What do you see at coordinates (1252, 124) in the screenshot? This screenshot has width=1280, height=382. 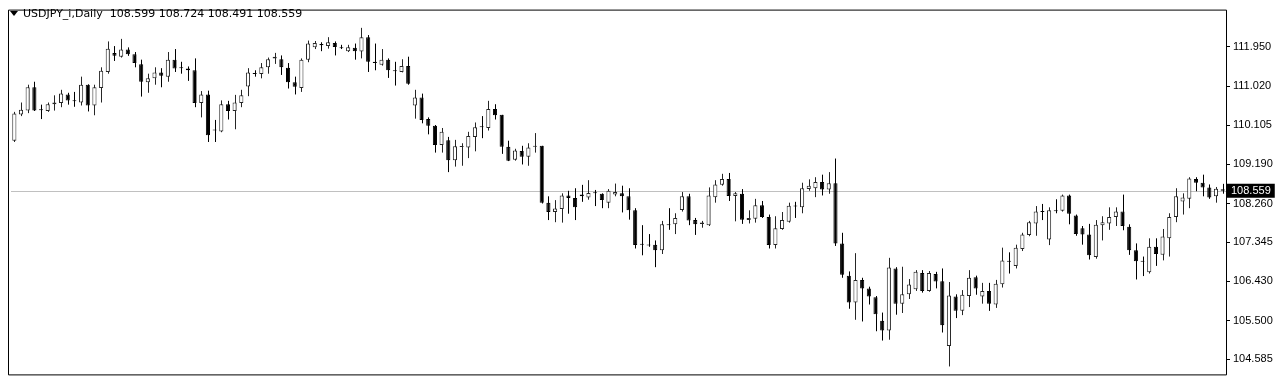 I see `y-tick-label: 110.105` at bounding box center [1252, 124].